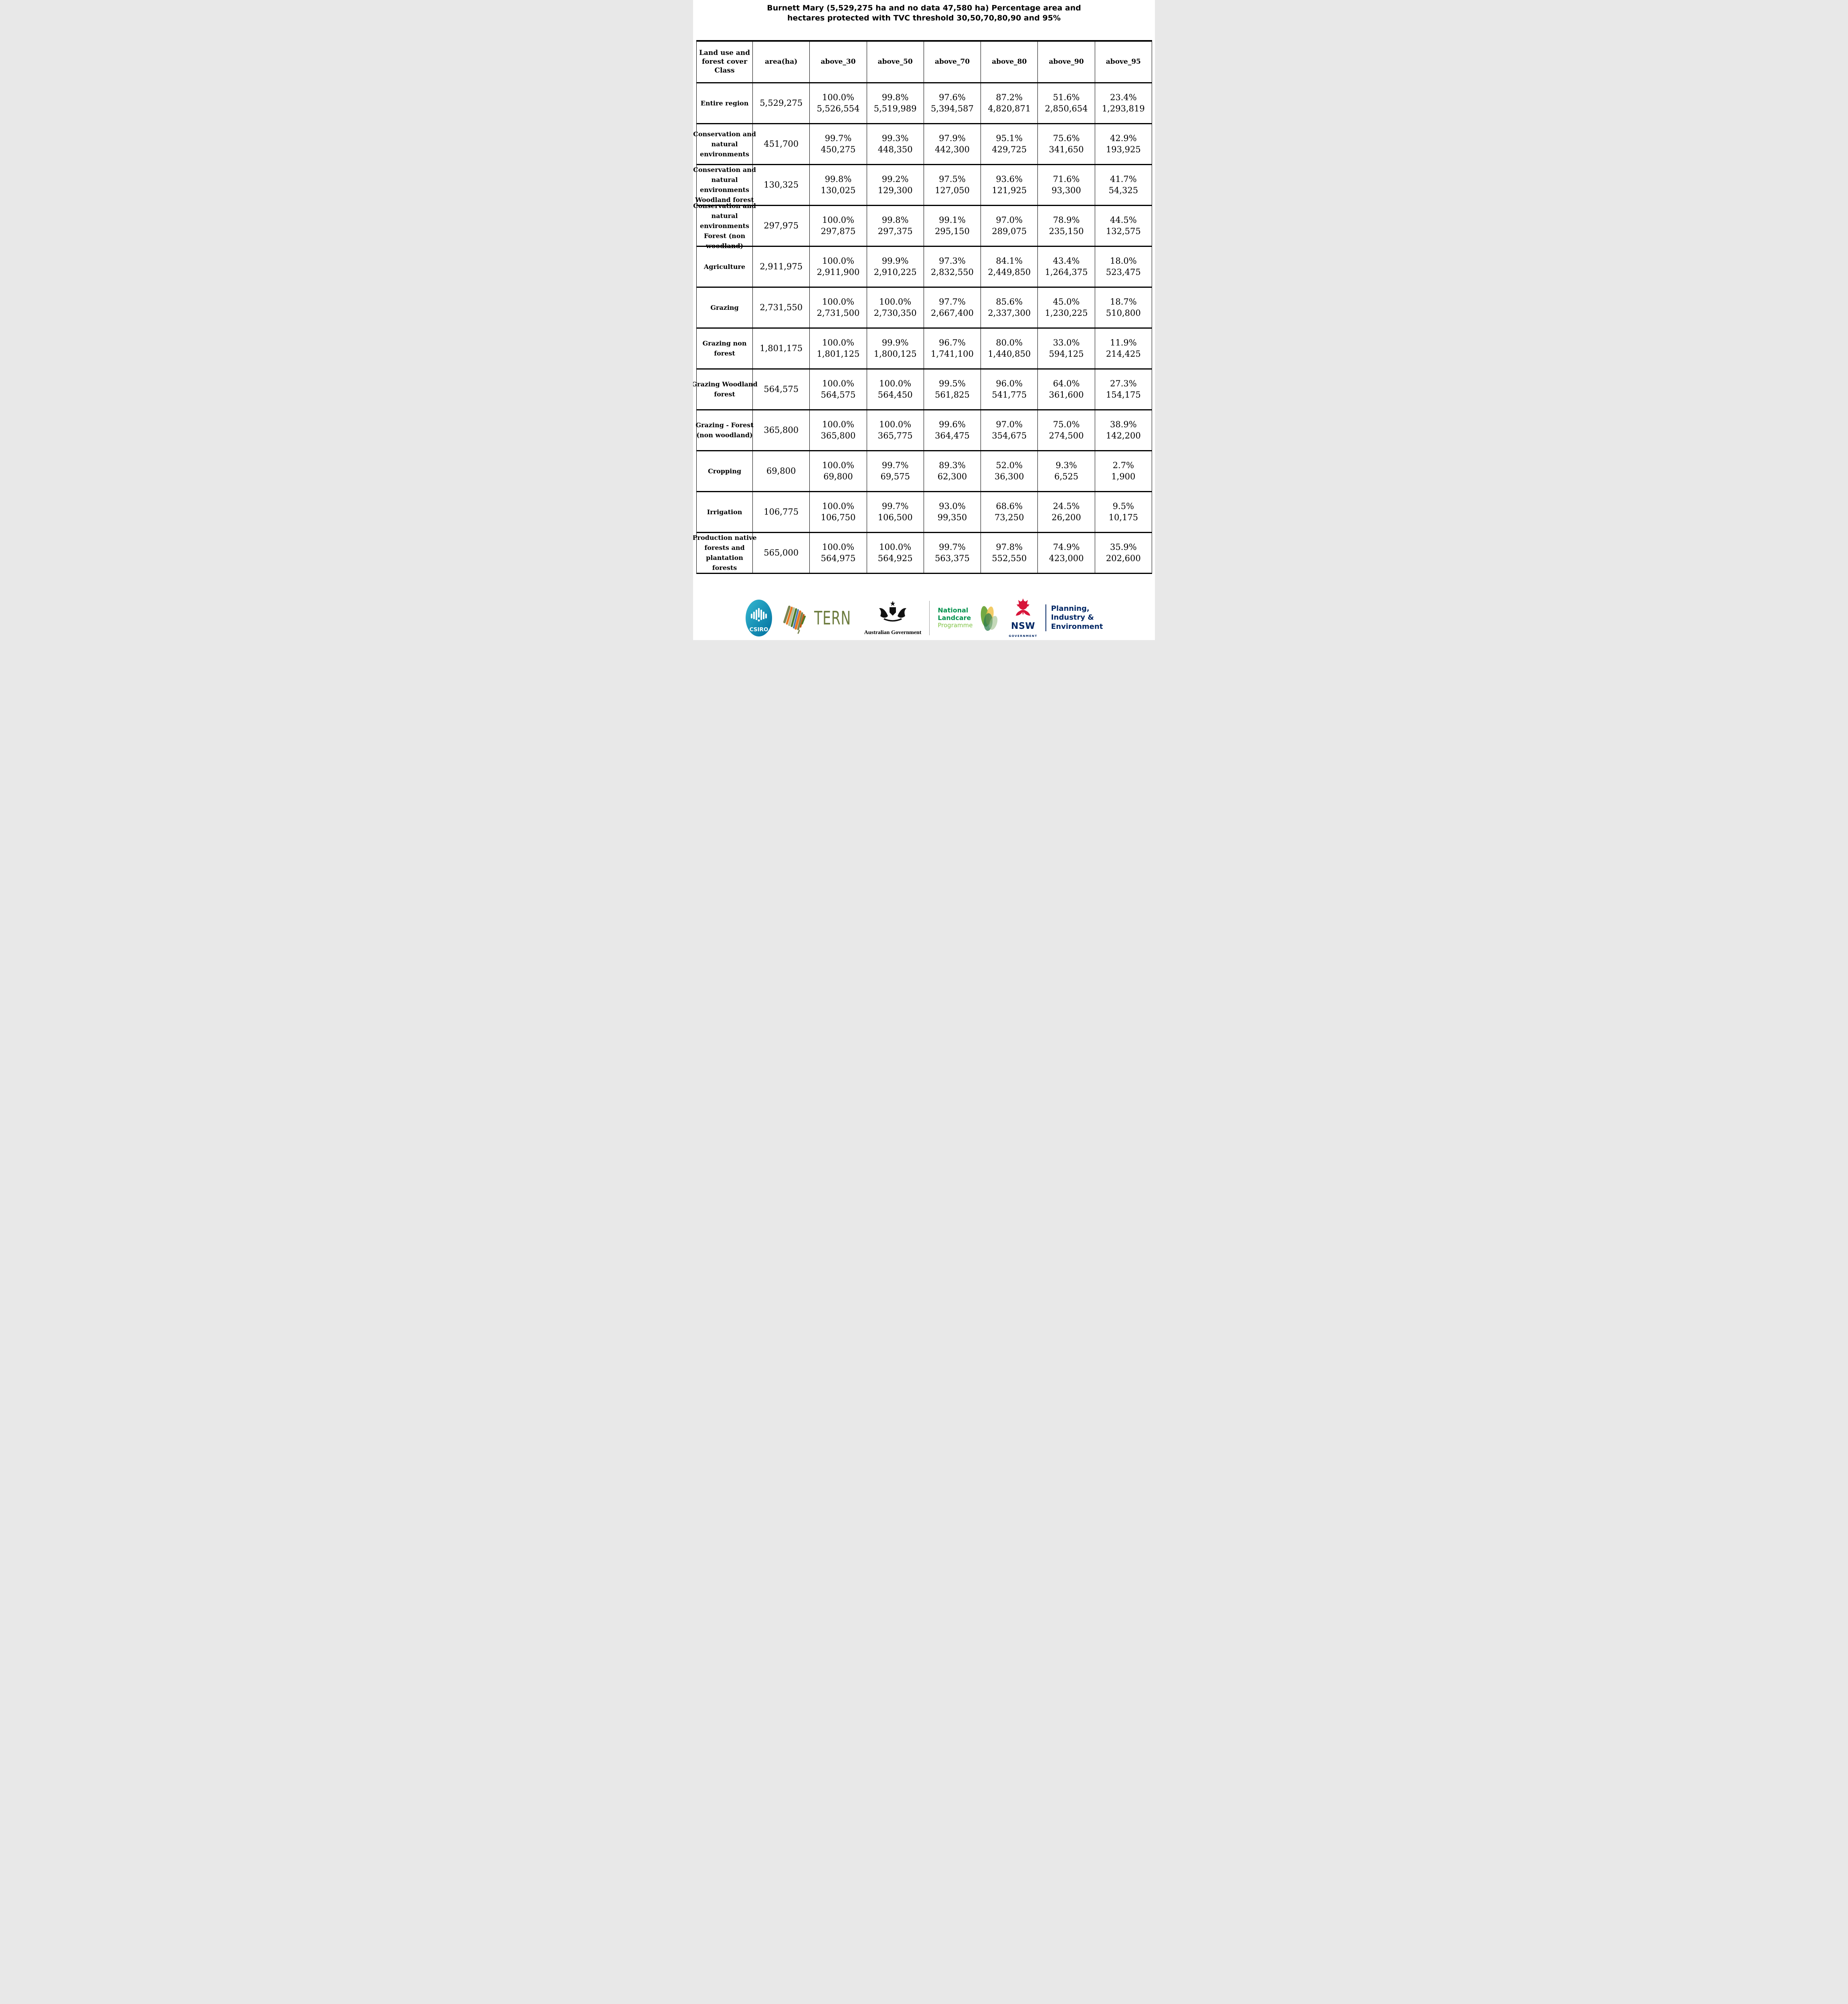 This screenshot has height=2004, width=1848. Describe the element at coordinates (838, 272) in the screenshot. I see `hectares-value: 2,911,900` at that location.